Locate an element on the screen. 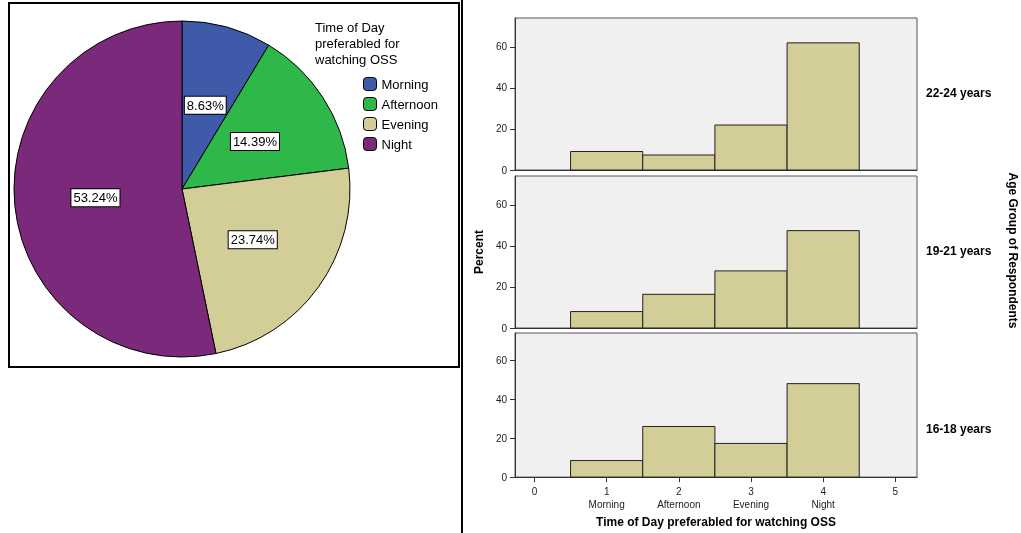  x-axis-title: Time of Day preferabled for watching OSS is located at coordinates (716, 522).